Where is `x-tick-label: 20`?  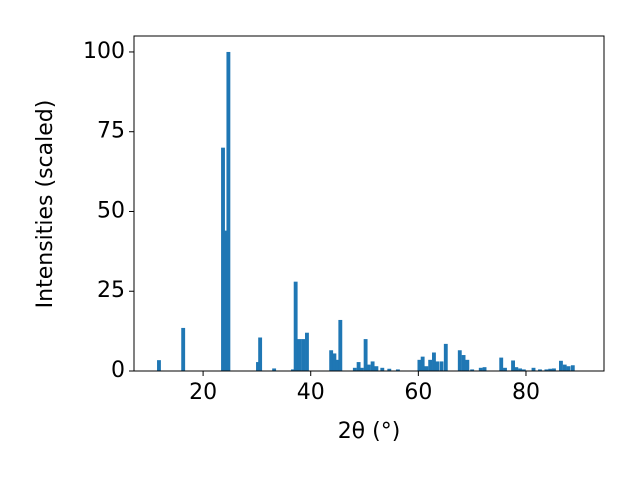
x-tick-label: 20 is located at coordinates (203, 392).